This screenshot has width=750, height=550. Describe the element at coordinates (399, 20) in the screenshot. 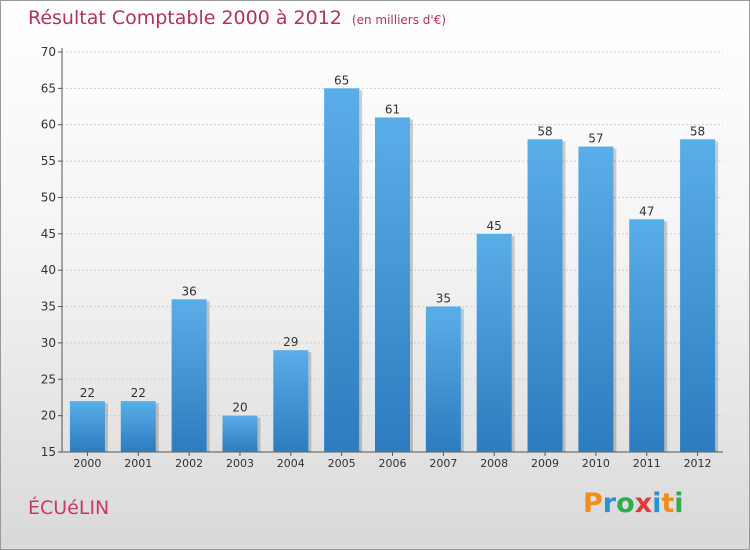

I see `unit-label: (en milliers d'€)` at that location.